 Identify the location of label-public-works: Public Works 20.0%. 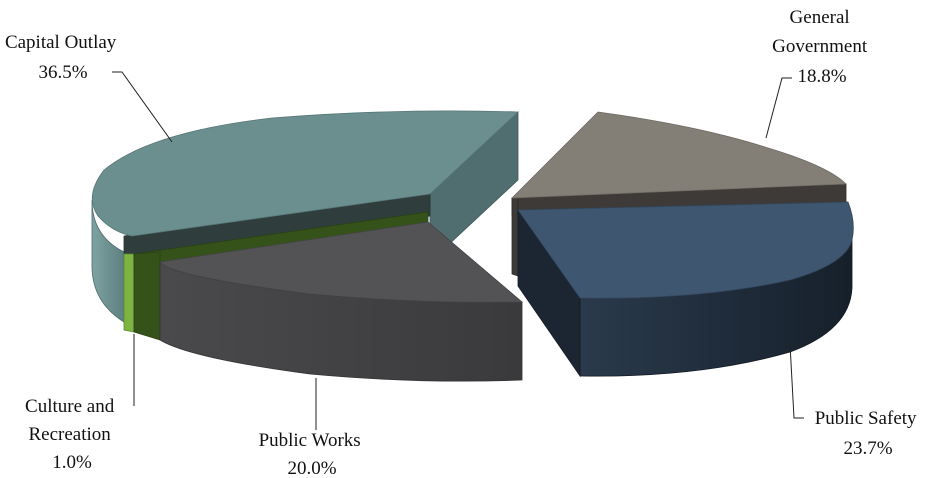
(312, 454).